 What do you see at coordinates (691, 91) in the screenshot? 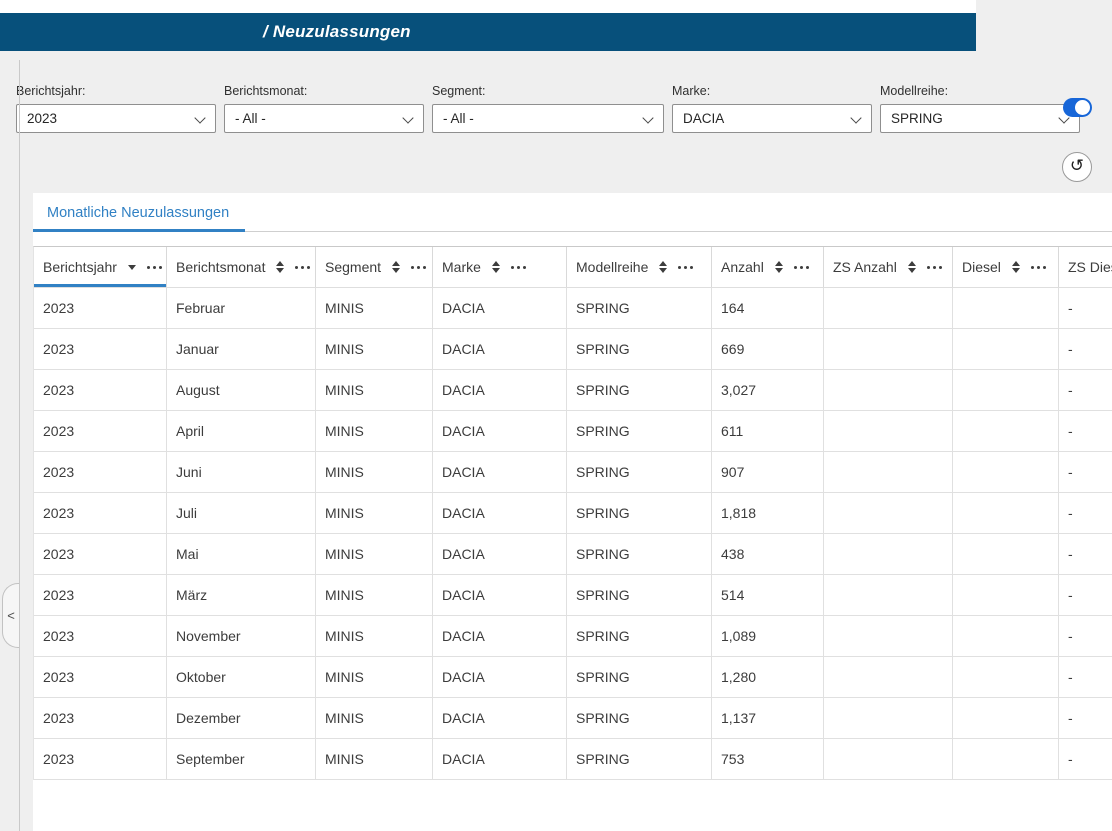
I see `filter-label: Marke:` at bounding box center [691, 91].